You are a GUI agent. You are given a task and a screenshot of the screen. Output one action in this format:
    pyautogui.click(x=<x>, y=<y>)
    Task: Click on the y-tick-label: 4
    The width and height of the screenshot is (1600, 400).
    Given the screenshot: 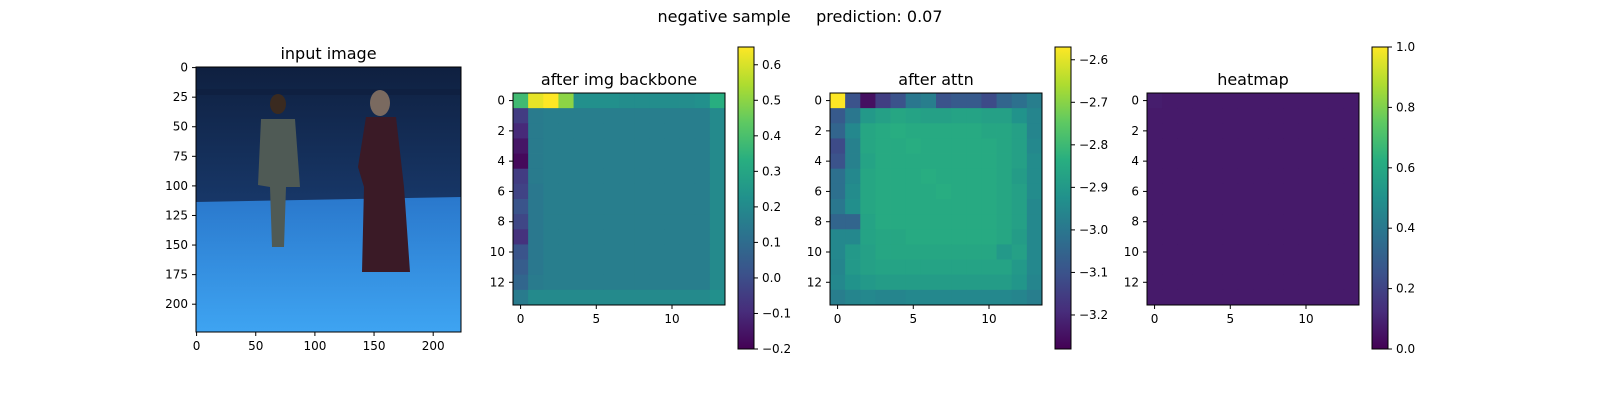 What is the action you would take?
    pyautogui.click(x=818, y=161)
    